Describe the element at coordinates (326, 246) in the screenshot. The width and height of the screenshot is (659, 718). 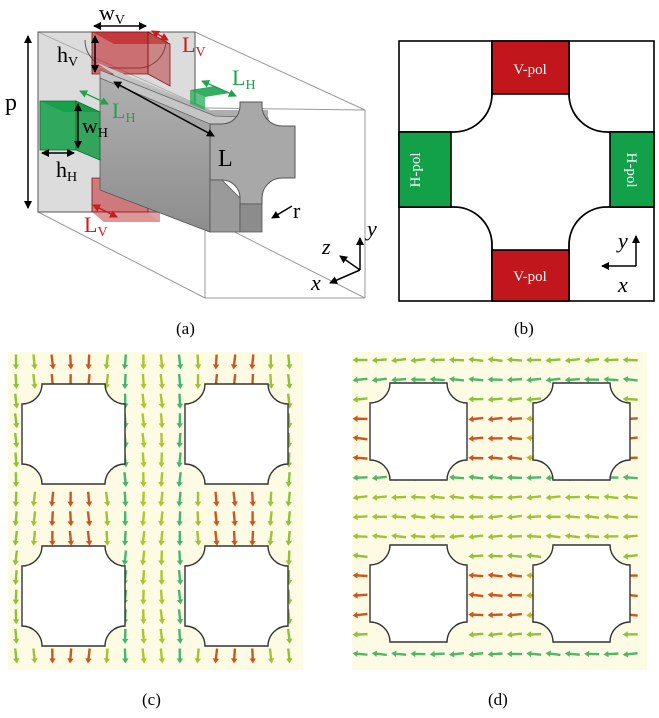
I see `svg-text: z` at that location.